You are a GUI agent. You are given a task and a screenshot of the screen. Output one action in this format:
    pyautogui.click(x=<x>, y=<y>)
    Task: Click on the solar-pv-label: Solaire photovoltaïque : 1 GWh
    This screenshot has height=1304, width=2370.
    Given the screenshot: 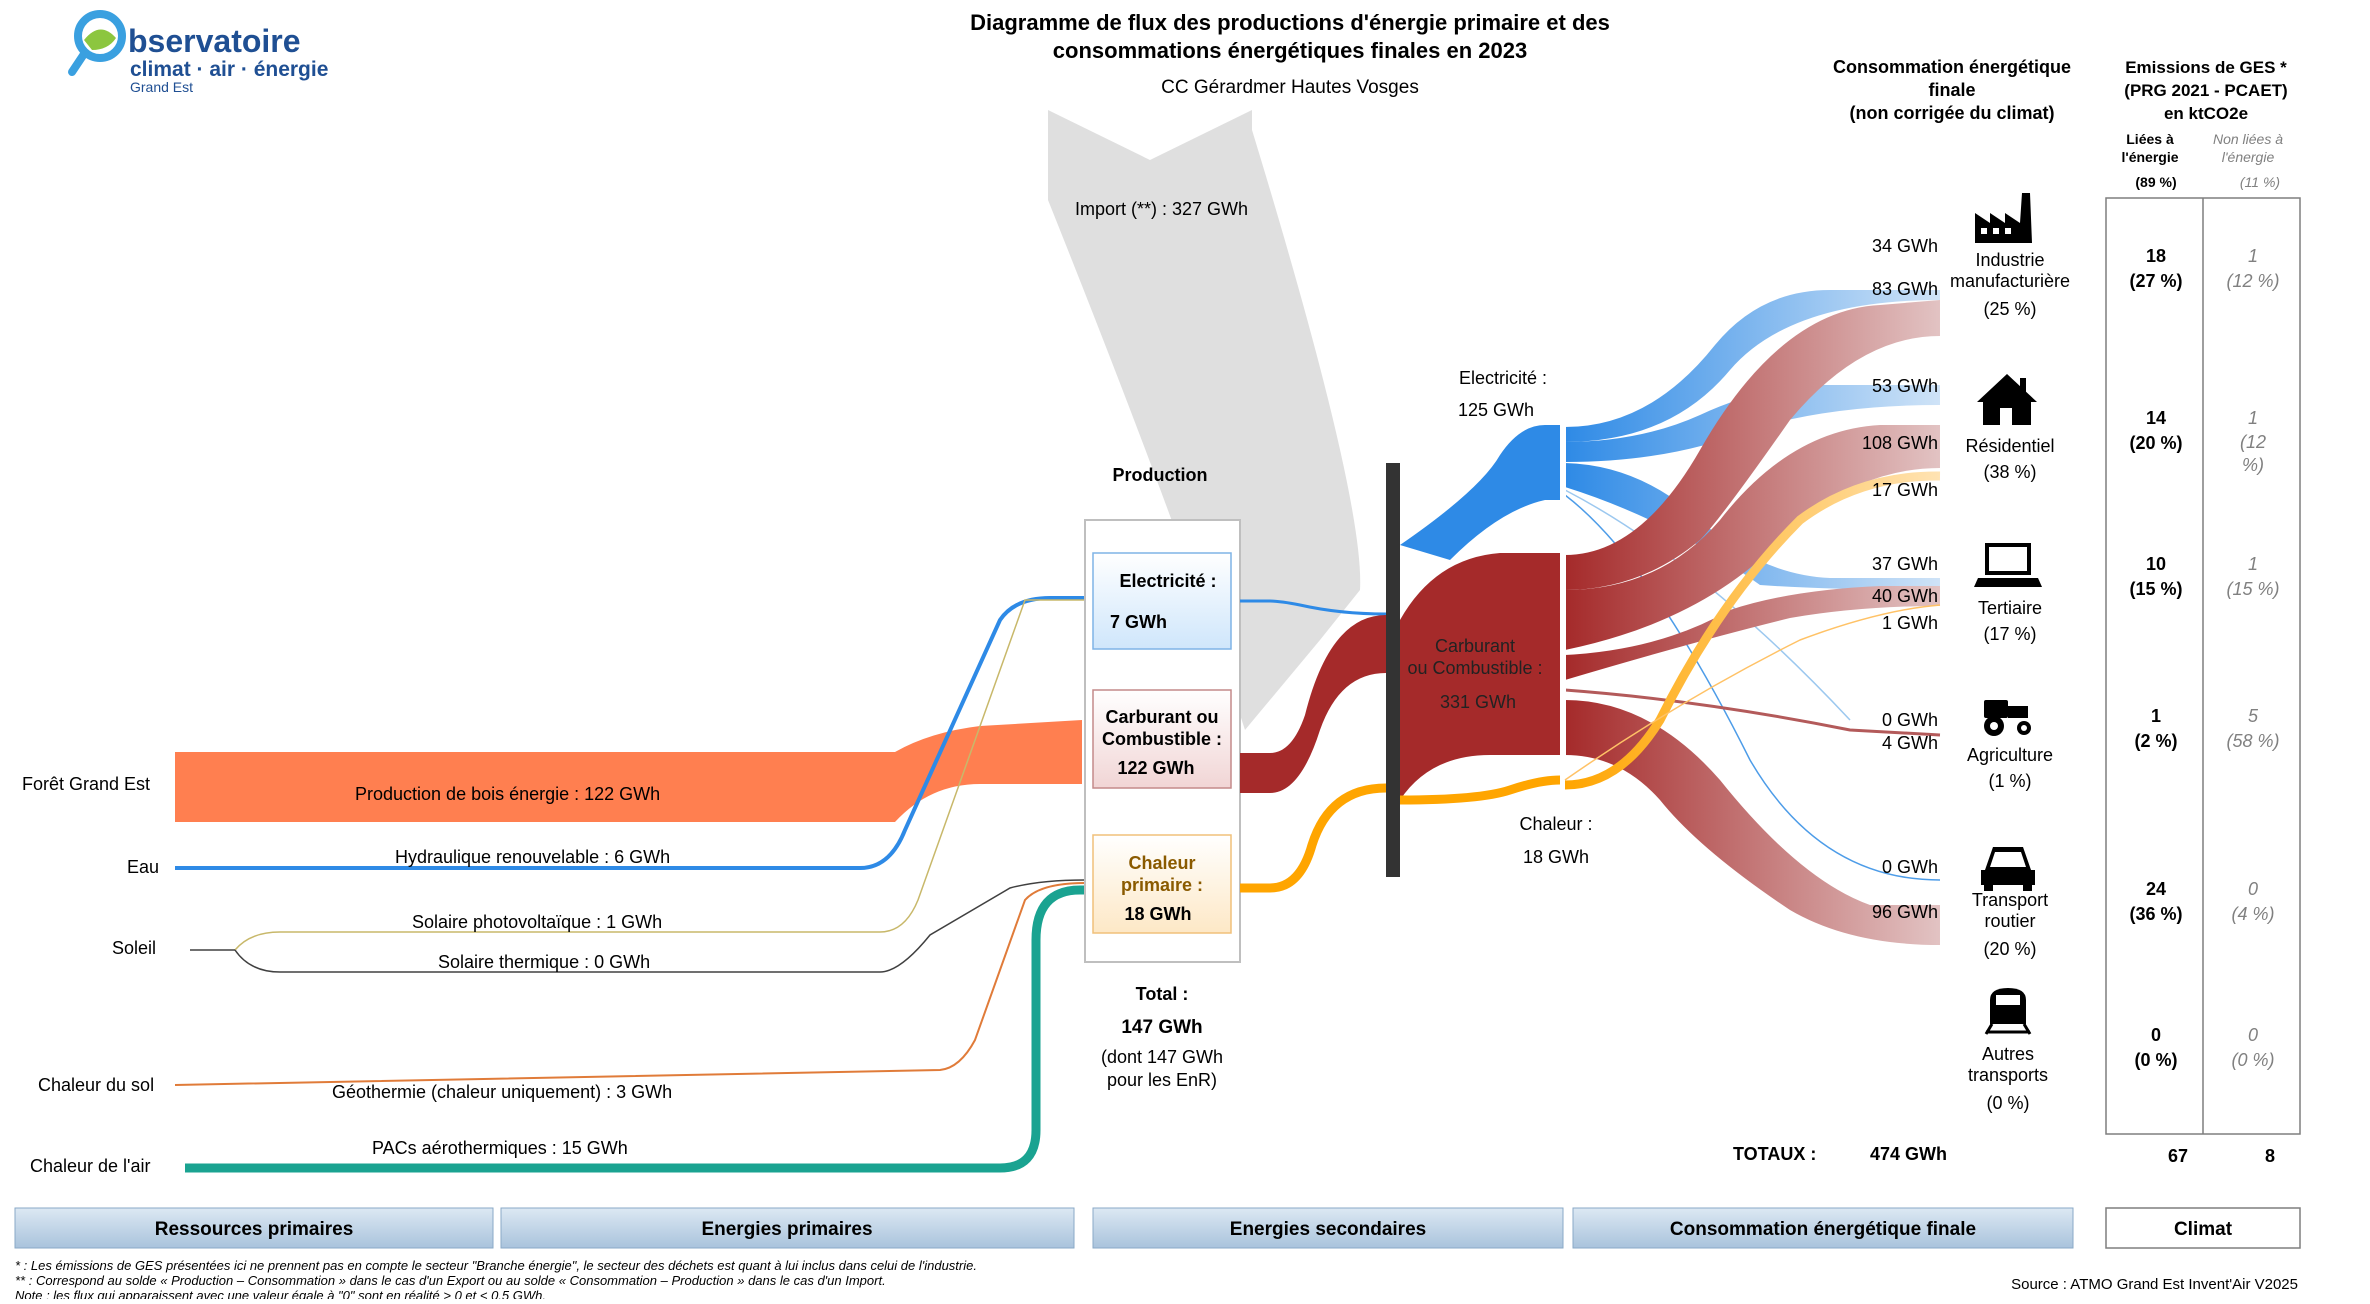 What is the action you would take?
    pyautogui.click(x=537, y=922)
    